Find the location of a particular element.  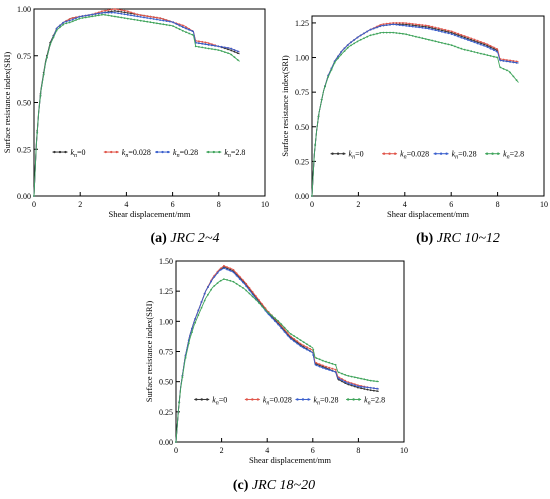

x-tick-label: 6 is located at coordinates (173, 204).